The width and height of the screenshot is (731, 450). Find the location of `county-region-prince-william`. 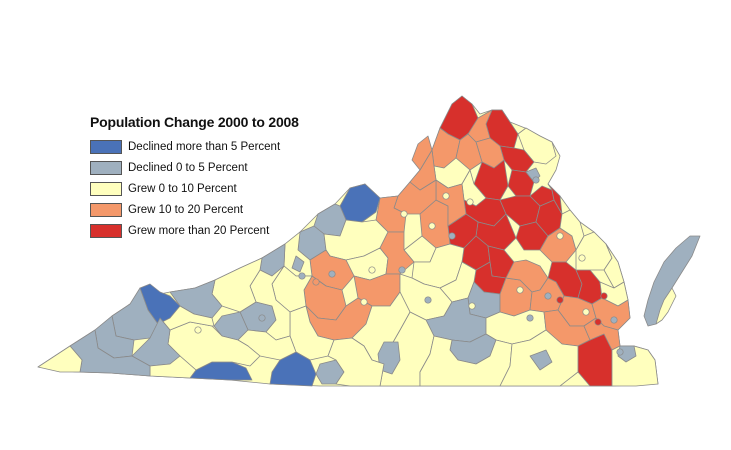

county-region-prince-william is located at coordinates (517, 159).